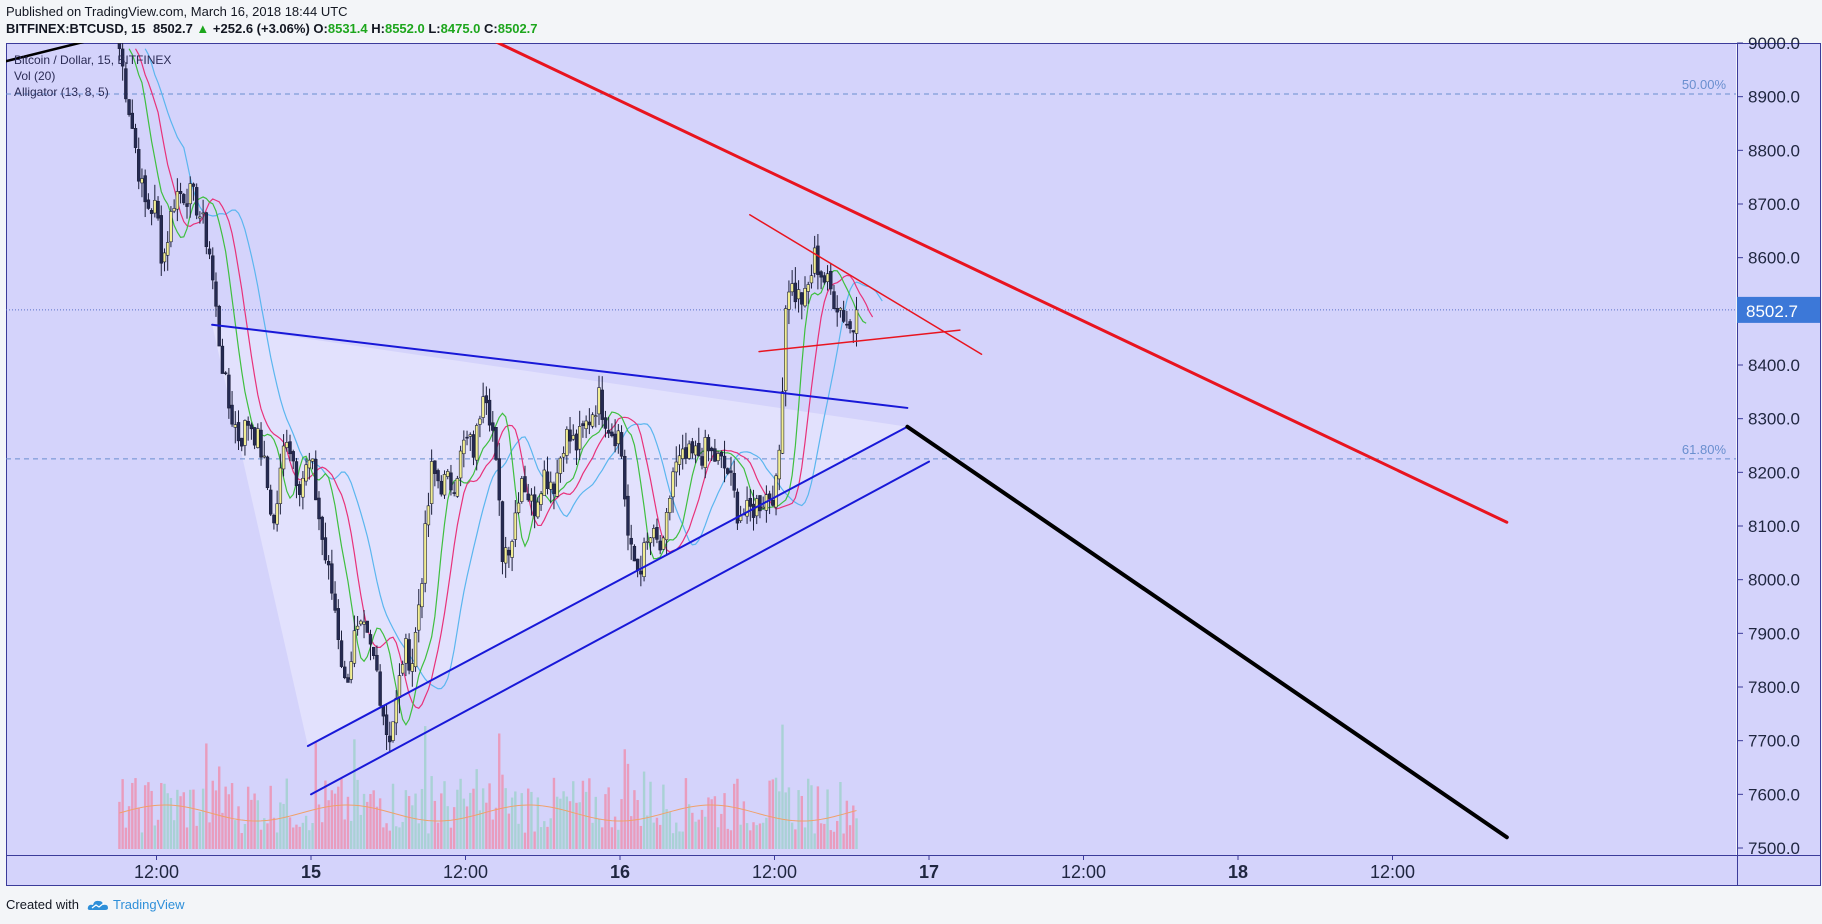  Describe the element at coordinates (378, 28) in the screenshot. I see `high-label: H:` at that location.